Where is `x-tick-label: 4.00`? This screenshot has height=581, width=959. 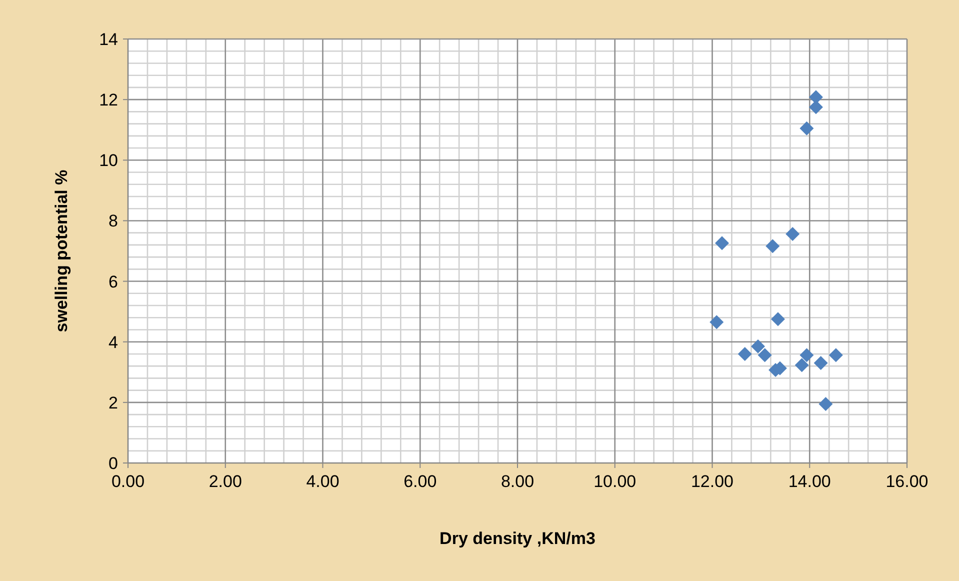
x-tick-label: 4.00 is located at coordinates (323, 481).